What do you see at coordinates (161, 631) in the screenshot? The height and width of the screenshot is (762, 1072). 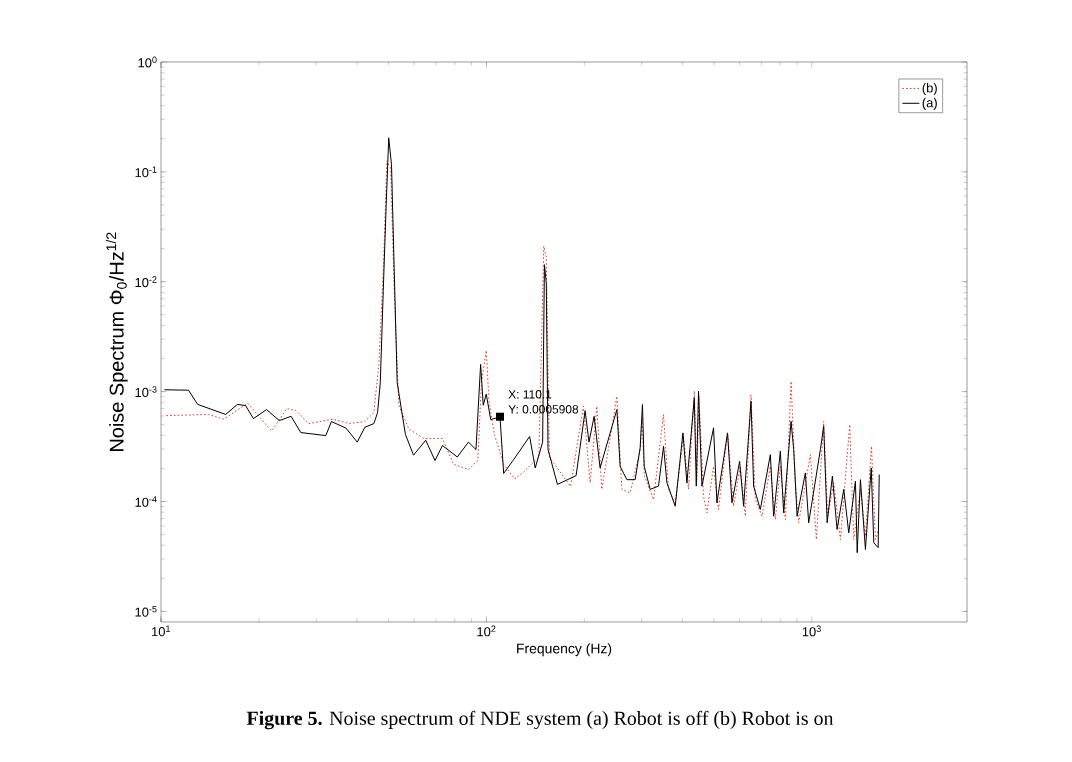 I see `x-tick-label: 10$^{1}$` at bounding box center [161, 631].